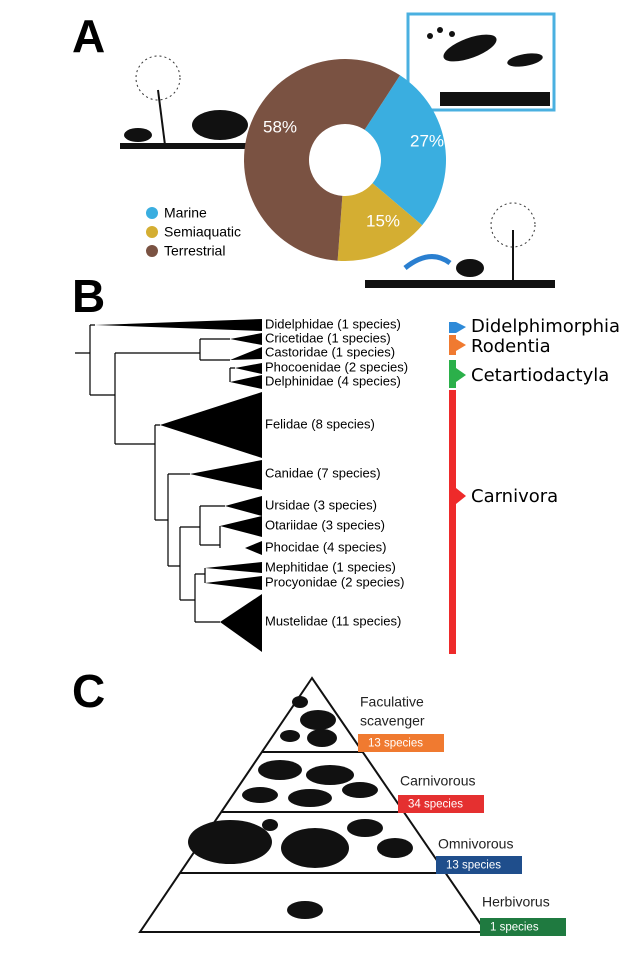  What do you see at coordinates (383, 220) in the screenshot?
I see `slice-label: 15%` at bounding box center [383, 220].